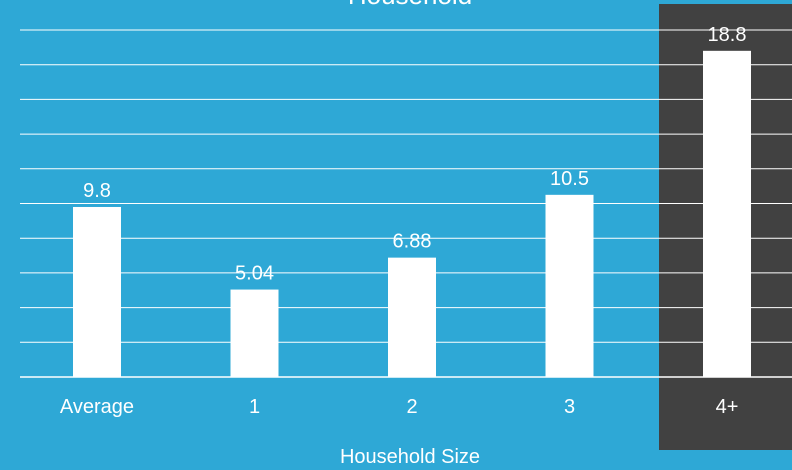 The width and height of the screenshot is (792, 470). I want to click on x-tick-label: 2, so click(411, 407).